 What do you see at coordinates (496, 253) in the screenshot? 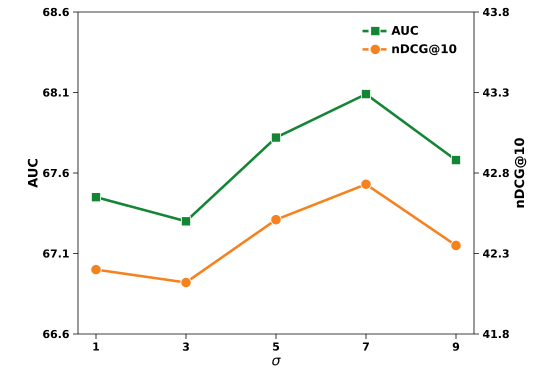
I see `y2-tick-label: 42.3` at bounding box center [496, 253].